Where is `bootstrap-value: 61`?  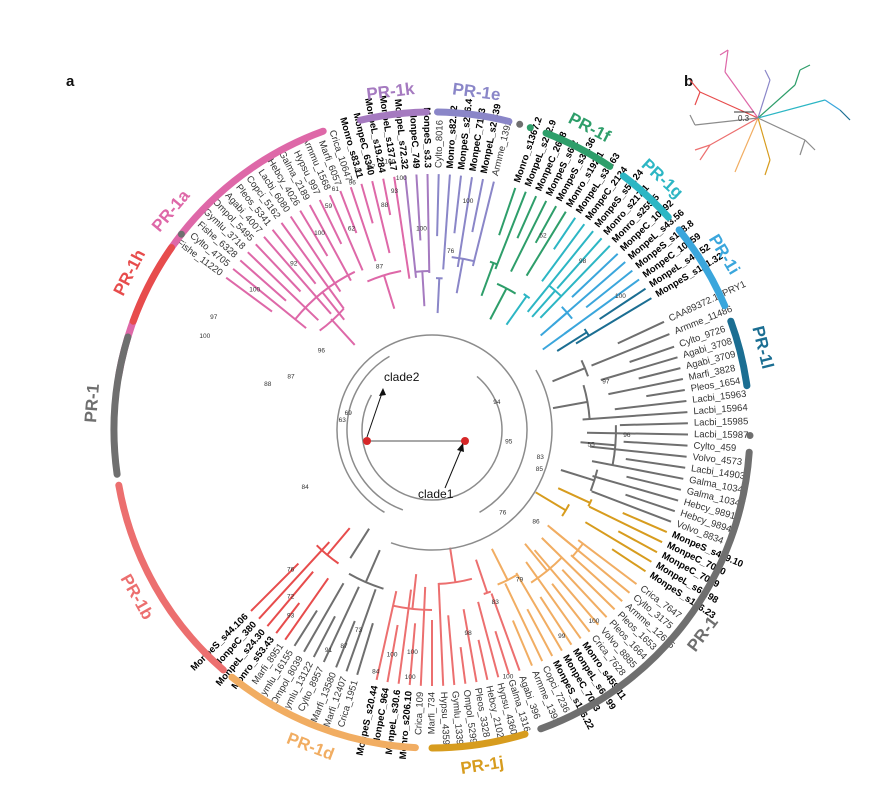
bootstrap-value: 61 is located at coordinates (336, 189).